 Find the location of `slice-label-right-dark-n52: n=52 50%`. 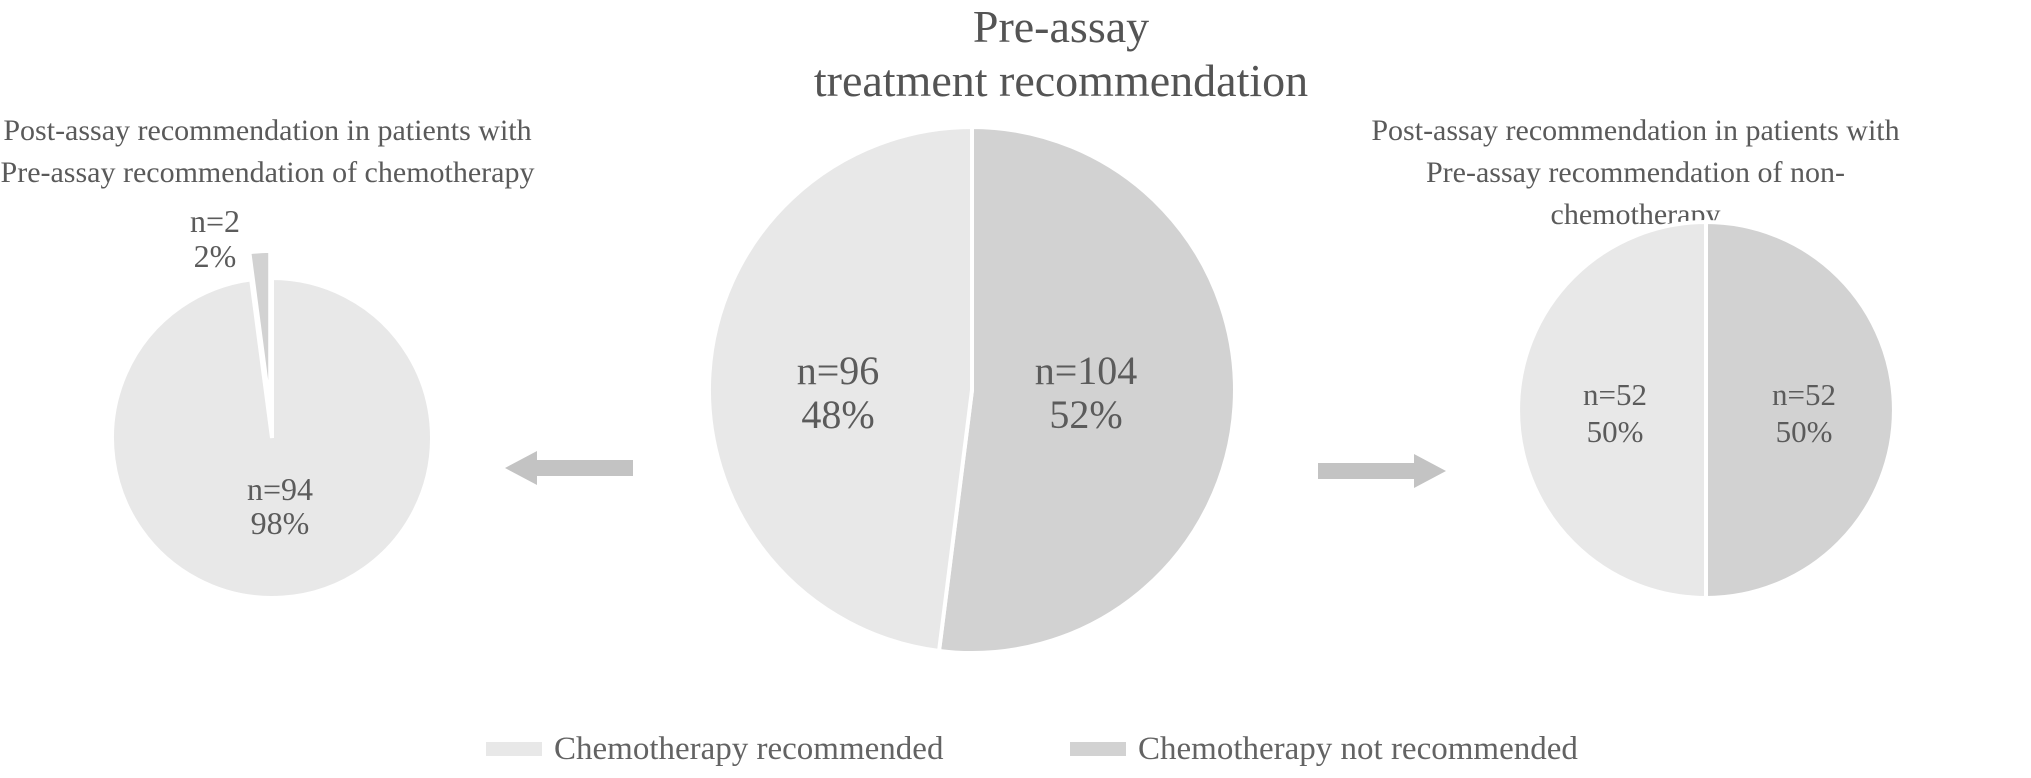

slice-label-right-dark-n52: n=52 50% is located at coordinates (1804, 413).